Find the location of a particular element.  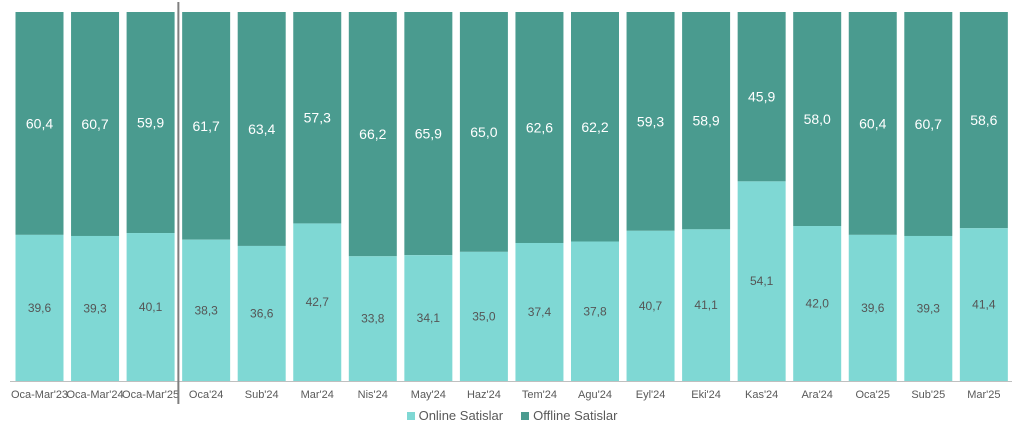

category-label-1: Oca-Mar'24 is located at coordinates (94, 395).